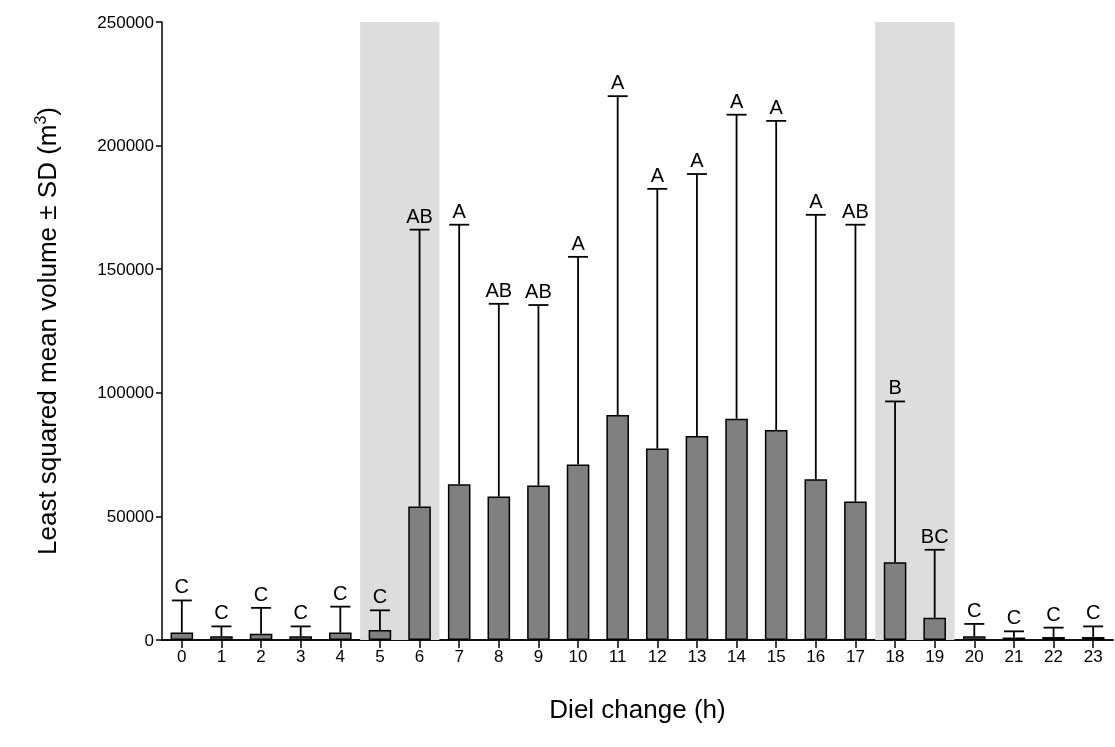 This screenshot has height=747, width=1115. Describe the element at coordinates (1093, 656) in the screenshot. I see `x-tick-label: 23` at that location.